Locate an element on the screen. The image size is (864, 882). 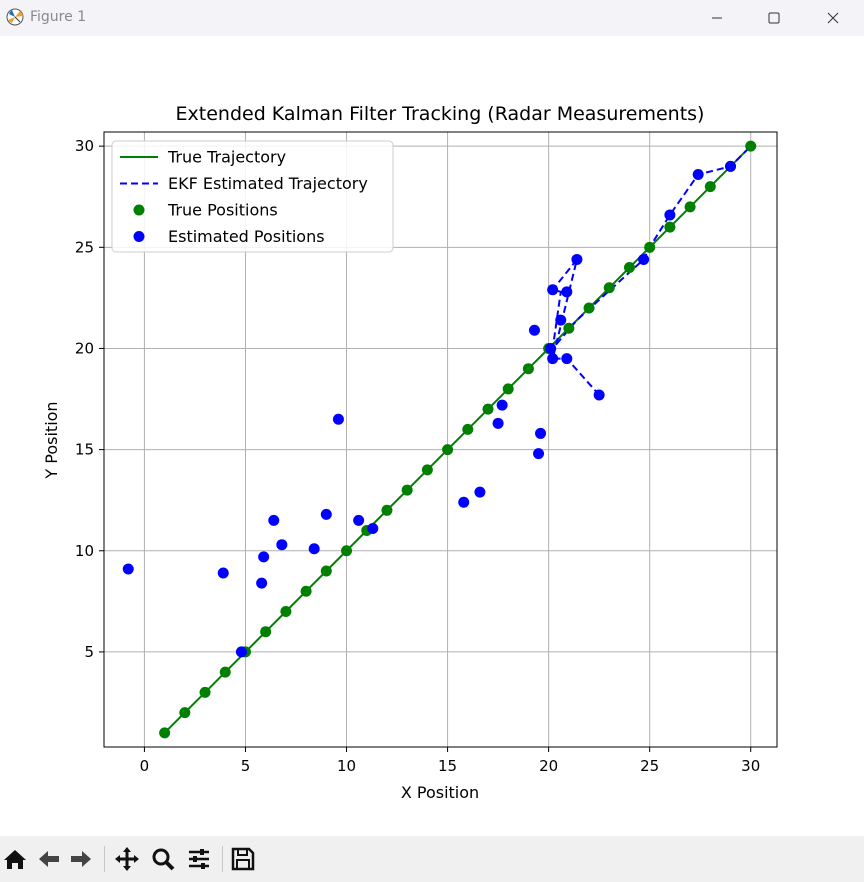
legend-swatch-estimated-positions is located at coordinates (139, 236).